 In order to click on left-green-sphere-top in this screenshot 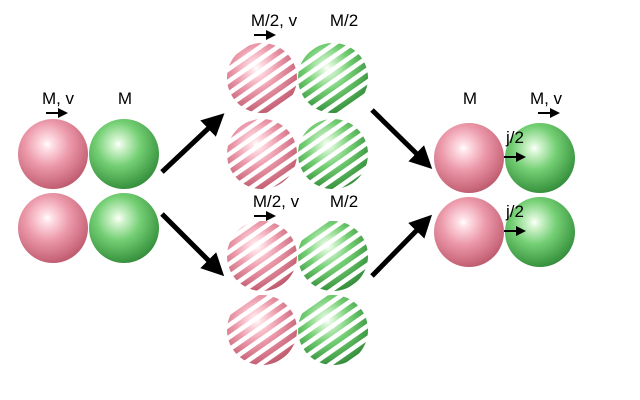, I will do `click(124, 154)`.